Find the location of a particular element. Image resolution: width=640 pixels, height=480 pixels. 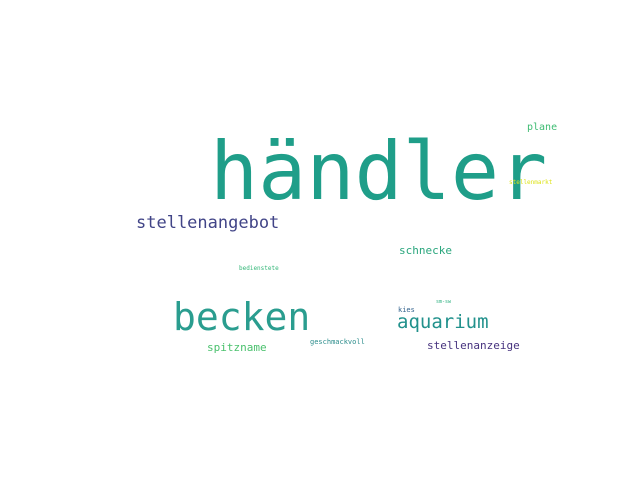

word-stellenangebot: stellenangebot is located at coordinates (208, 223).